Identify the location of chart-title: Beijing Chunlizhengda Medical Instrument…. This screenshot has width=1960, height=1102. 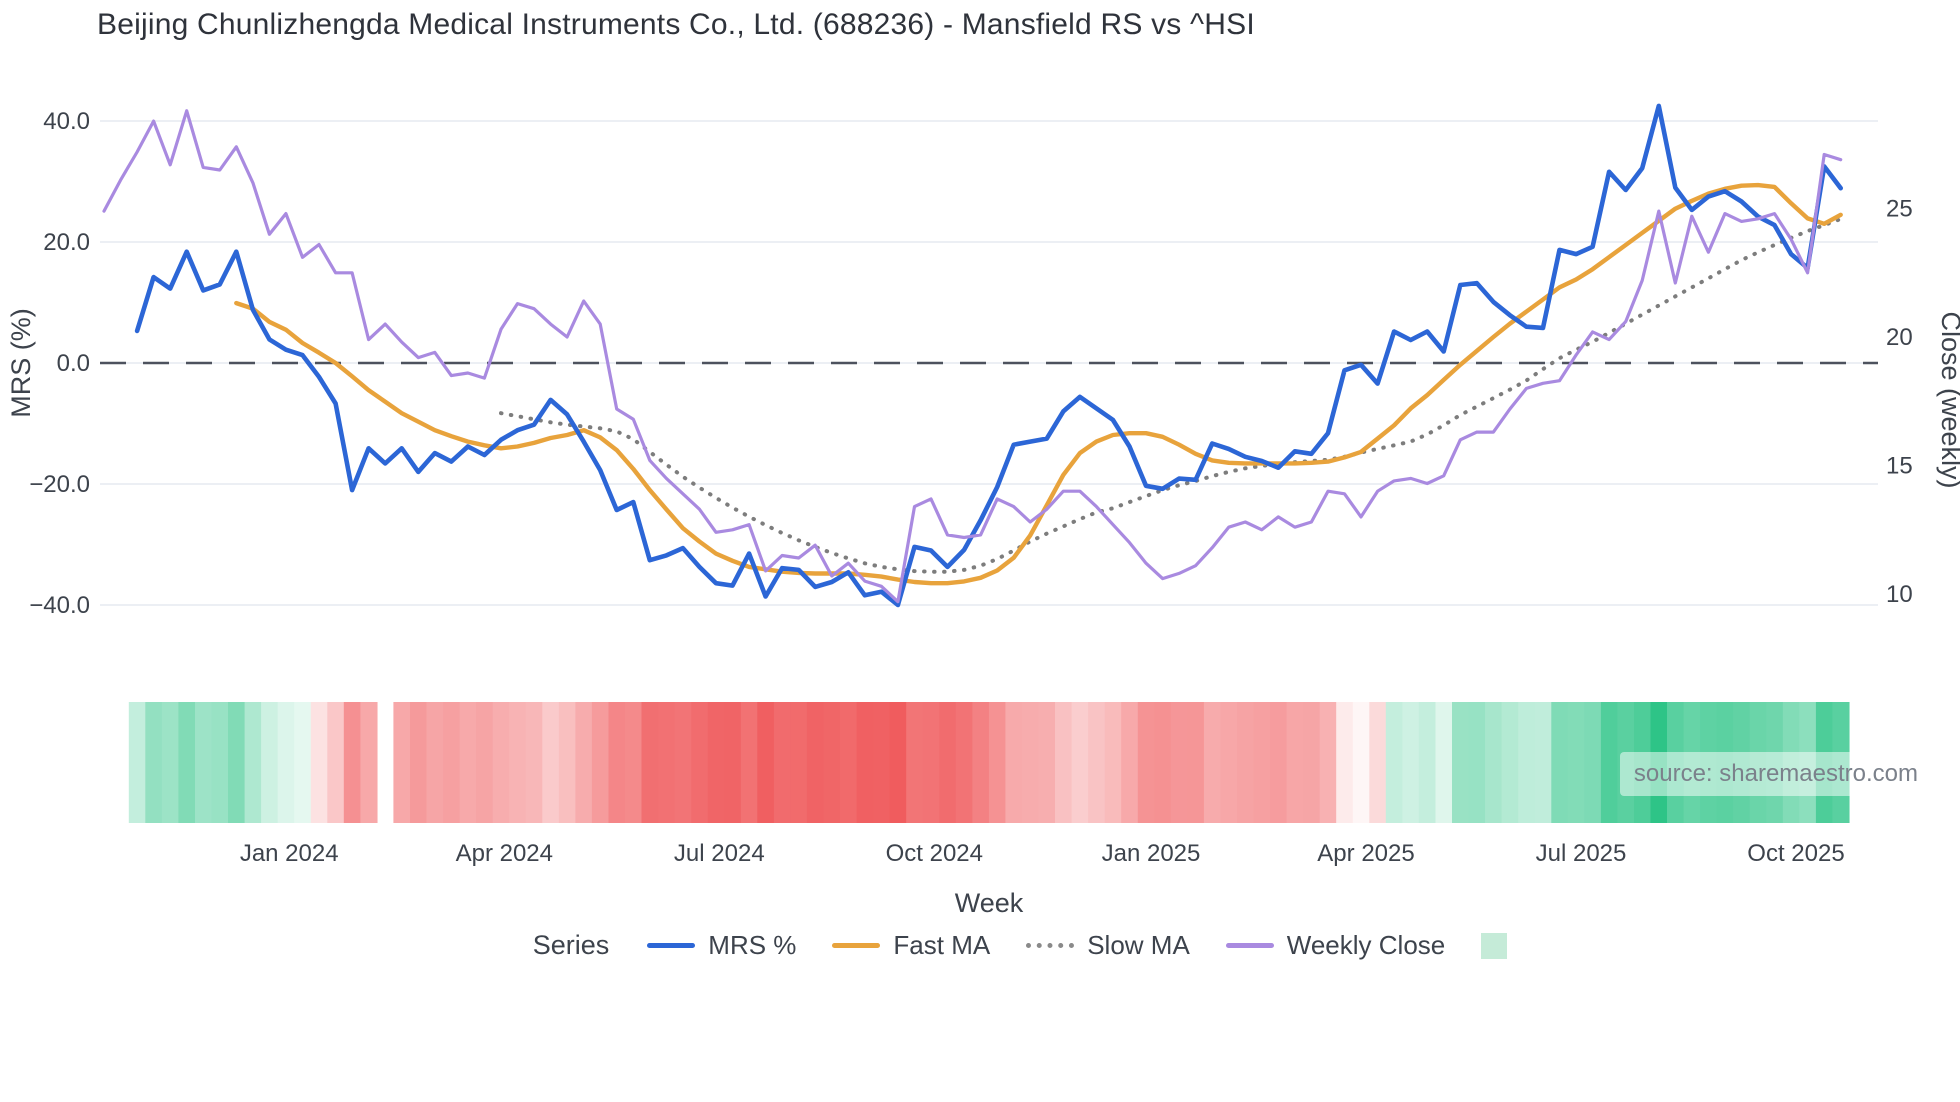
(676, 24).